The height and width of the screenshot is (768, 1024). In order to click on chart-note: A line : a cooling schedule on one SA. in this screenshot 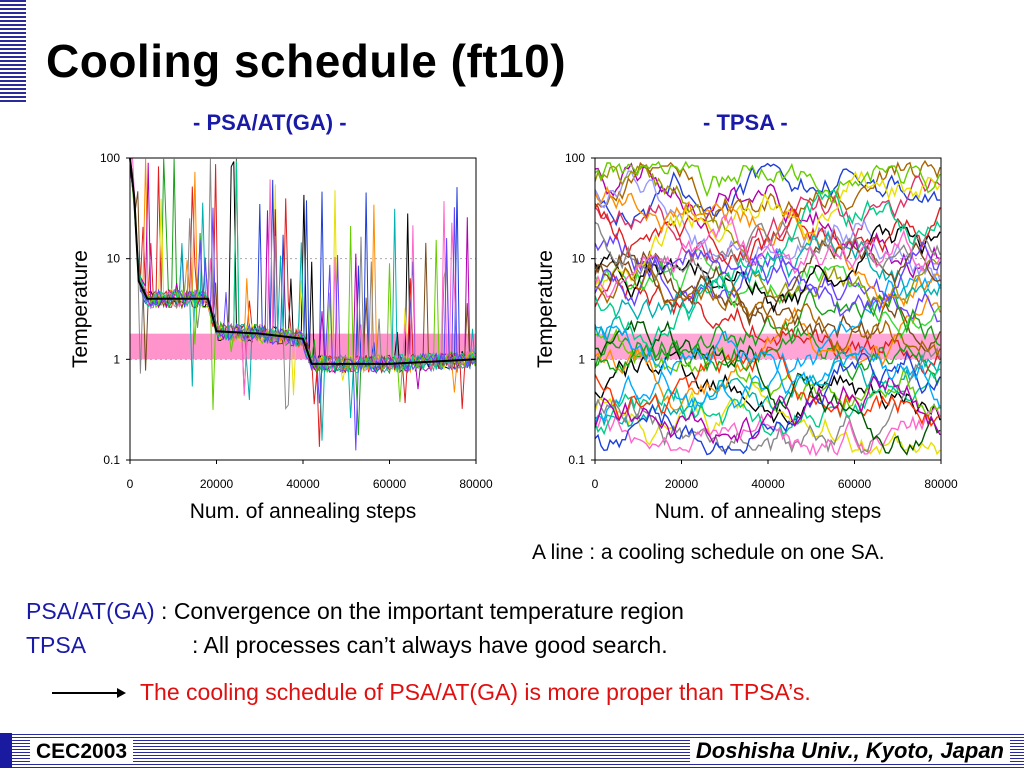, I will do `click(708, 552)`.